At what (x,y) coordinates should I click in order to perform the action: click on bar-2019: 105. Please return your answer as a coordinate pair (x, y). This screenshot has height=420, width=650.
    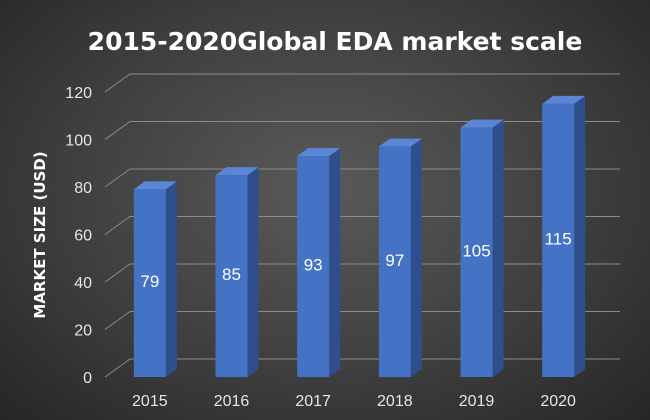
    Looking at the image, I should click on (482, 248).